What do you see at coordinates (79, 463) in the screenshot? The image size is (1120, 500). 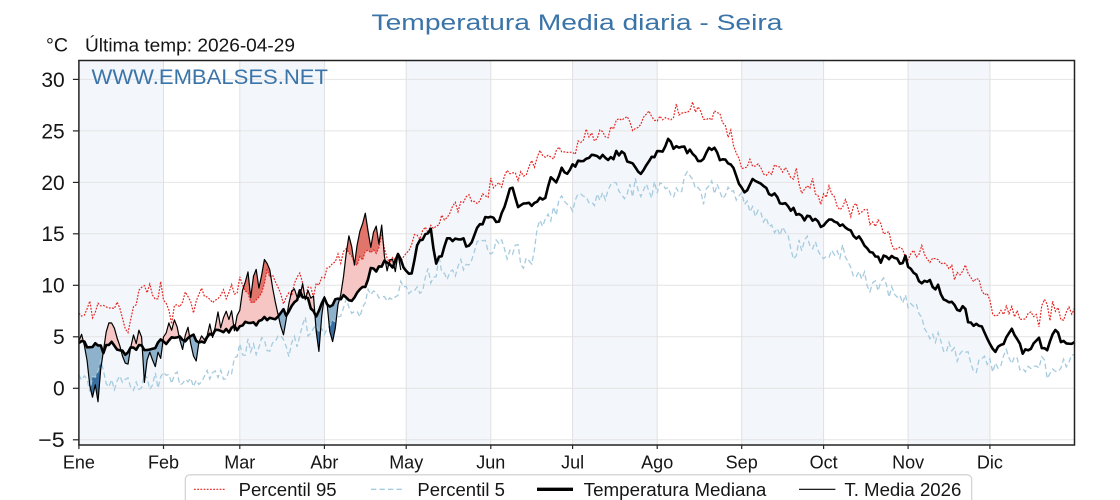 I see `svg-text: Ene` at bounding box center [79, 463].